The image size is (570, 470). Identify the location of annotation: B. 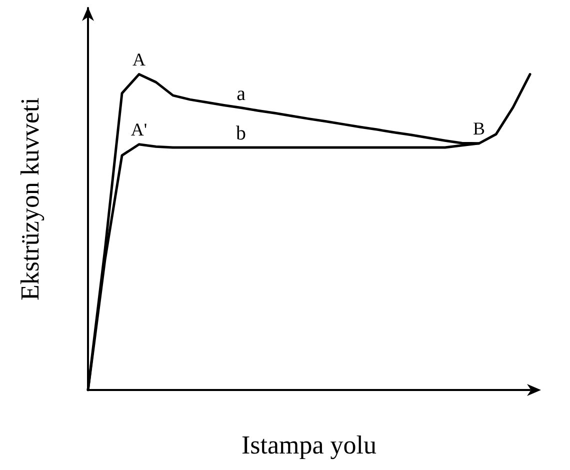
(479, 128).